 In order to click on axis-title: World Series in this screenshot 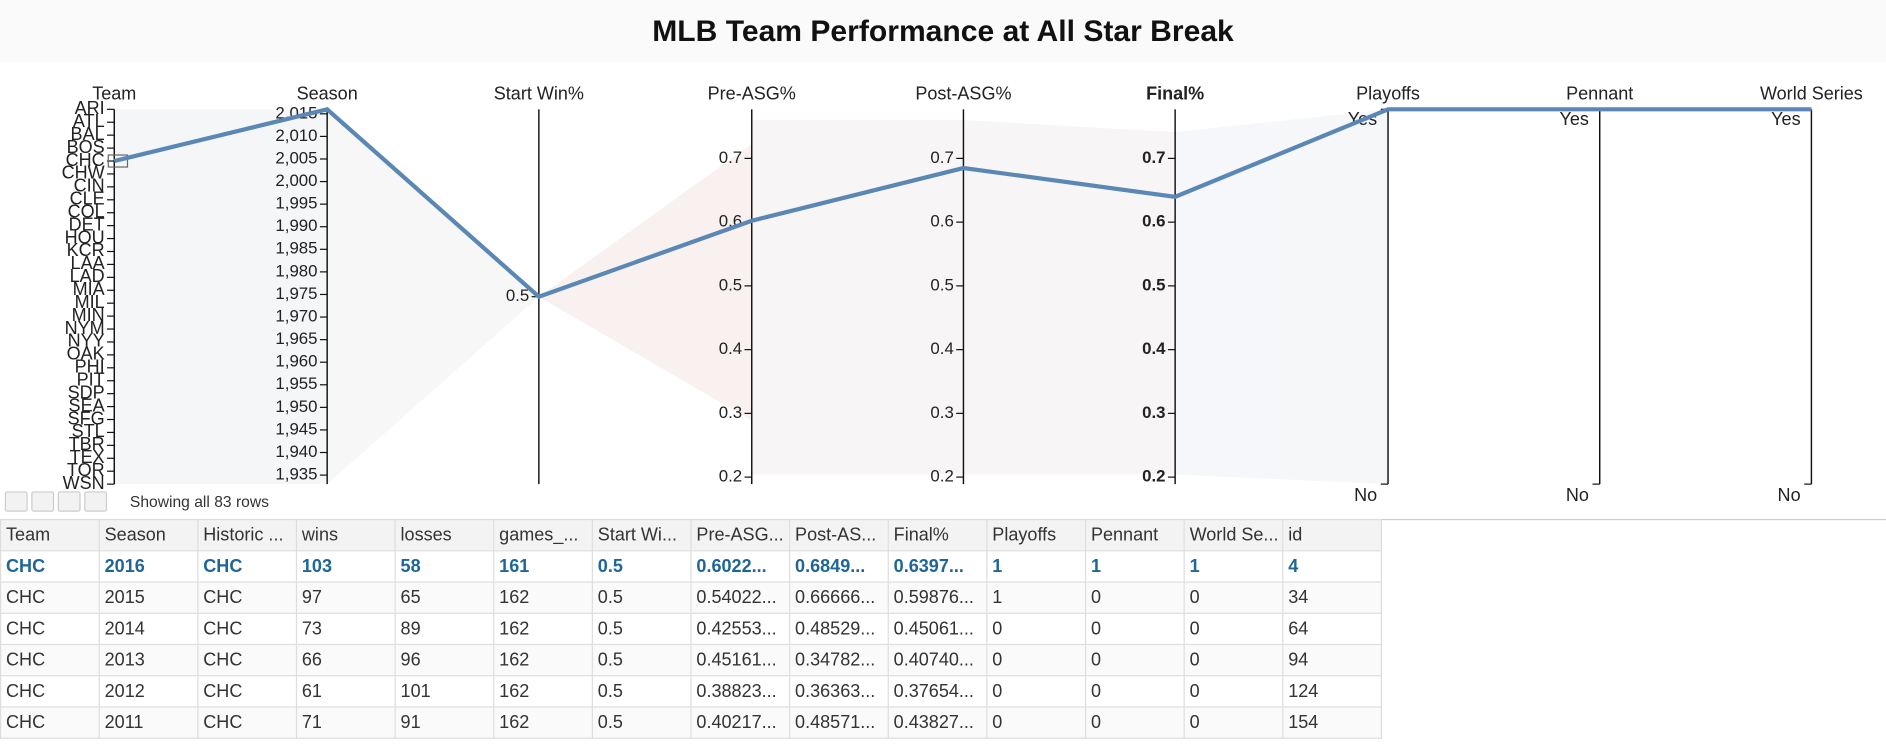, I will do `click(1811, 94)`.